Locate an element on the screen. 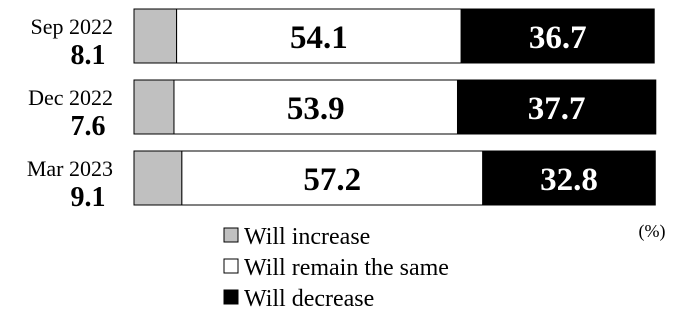 The height and width of the screenshot is (327, 686). data-label-will-remain-the-same-2: 57.2 is located at coordinates (332, 180).